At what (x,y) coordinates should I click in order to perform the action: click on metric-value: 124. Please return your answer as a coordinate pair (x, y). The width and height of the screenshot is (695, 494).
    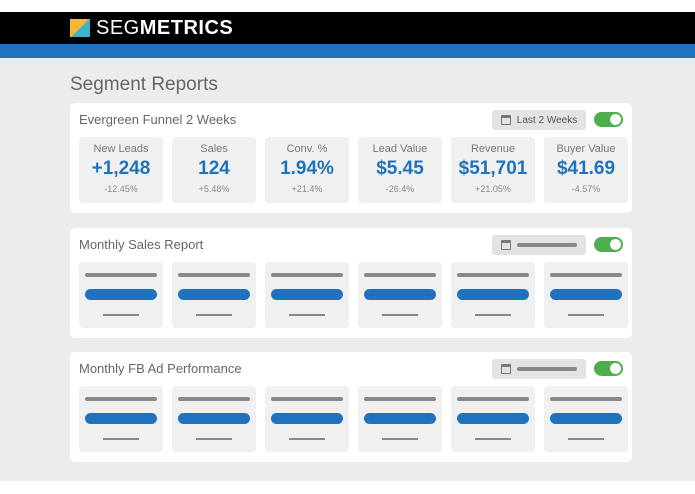
    Looking at the image, I should click on (214, 168).